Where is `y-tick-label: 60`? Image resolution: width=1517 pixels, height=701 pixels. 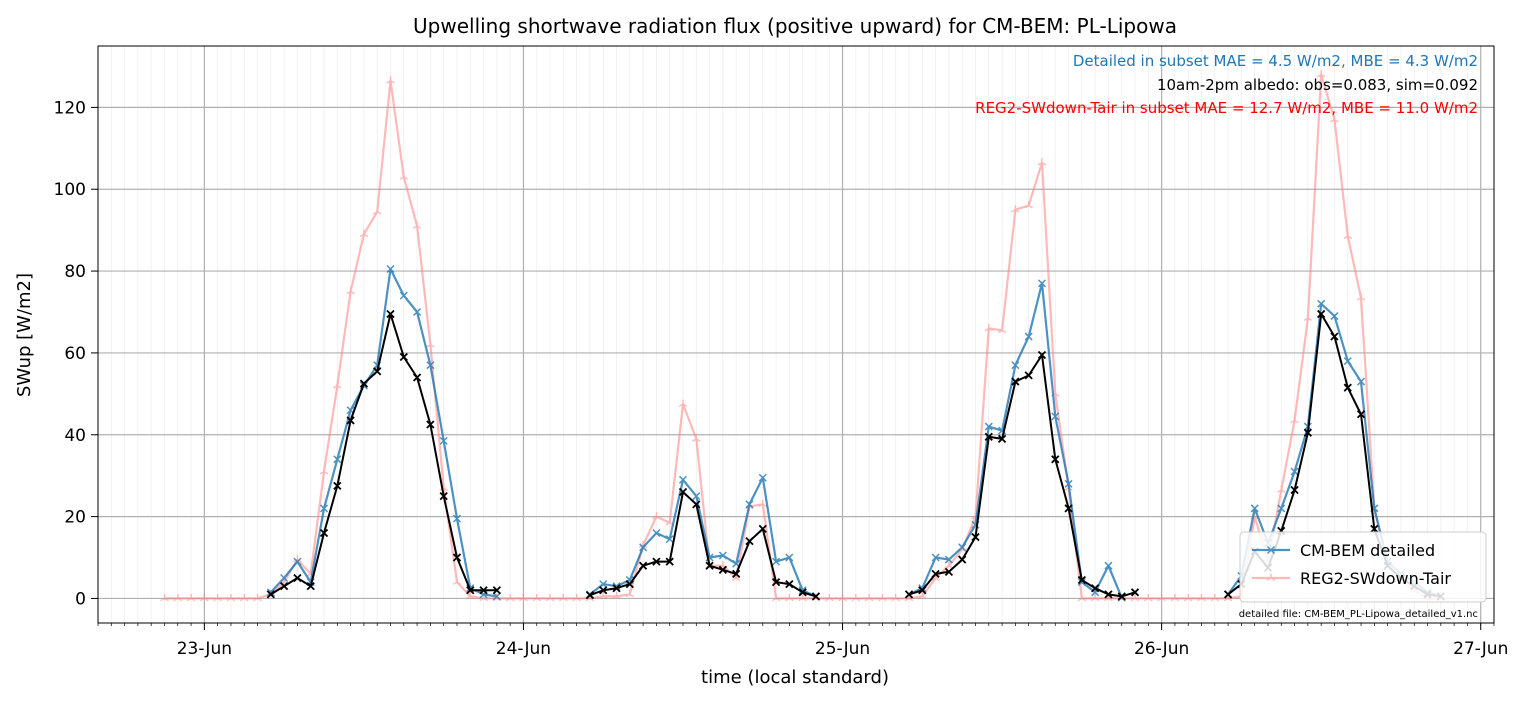
y-tick-label: 60 is located at coordinates (75, 354).